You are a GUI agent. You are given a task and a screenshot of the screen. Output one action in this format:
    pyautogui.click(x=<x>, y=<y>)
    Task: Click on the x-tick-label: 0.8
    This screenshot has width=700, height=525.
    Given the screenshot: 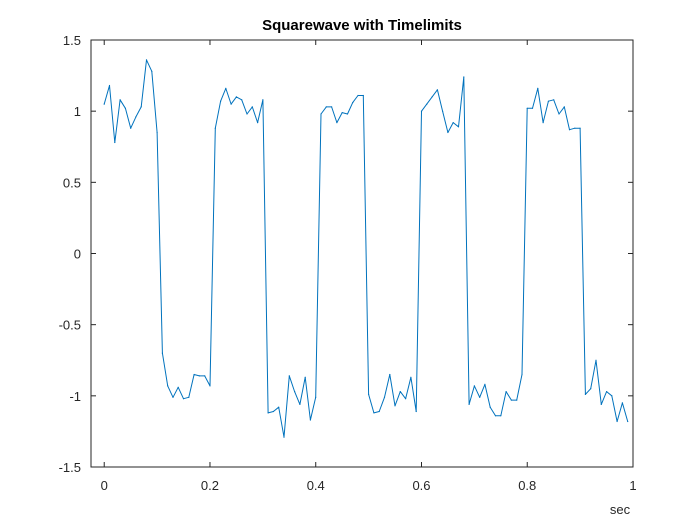 What is the action you would take?
    pyautogui.click(x=527, y=485)
    